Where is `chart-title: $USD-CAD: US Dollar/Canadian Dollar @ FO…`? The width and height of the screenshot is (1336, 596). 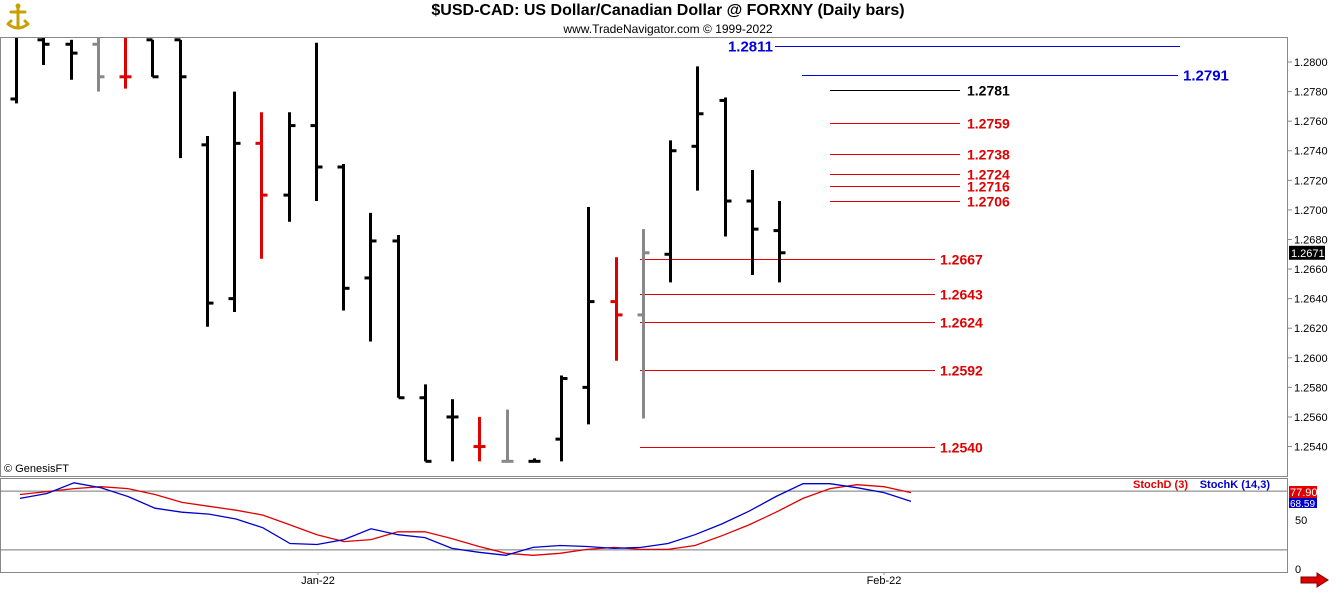 chart-title: $USD-CAD: US Dollar/Canadian Dollar @ FO… is located at coordinates (668, 10).